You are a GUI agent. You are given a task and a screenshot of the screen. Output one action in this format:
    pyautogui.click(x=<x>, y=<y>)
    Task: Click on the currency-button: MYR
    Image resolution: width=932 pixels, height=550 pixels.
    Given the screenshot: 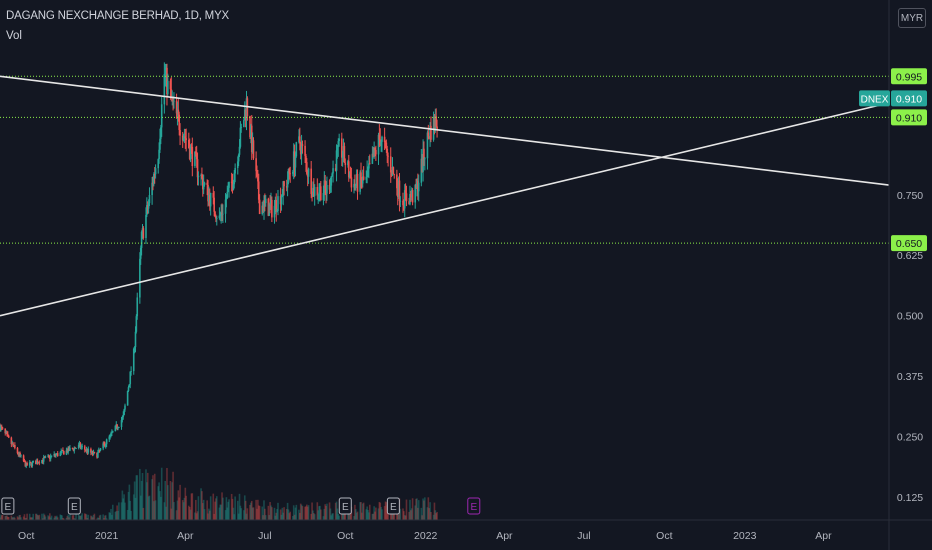 What is the action you would take?
    pyautogui.click(x=912, y=18)
    